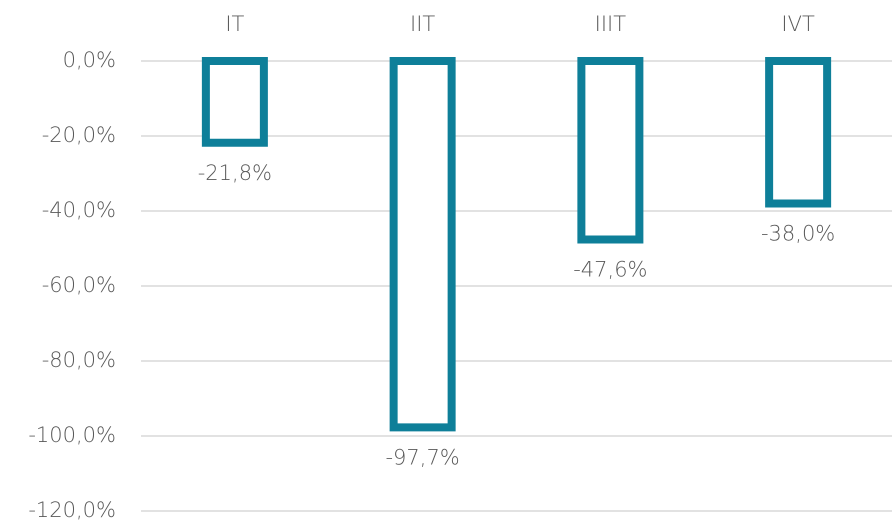 The width and height of the screenshot is (892, 522). What do you see at coordinates (79, 210) in the screenshot?
I see `y-tick-label: -40,0%` at bounding box center [79, 210].